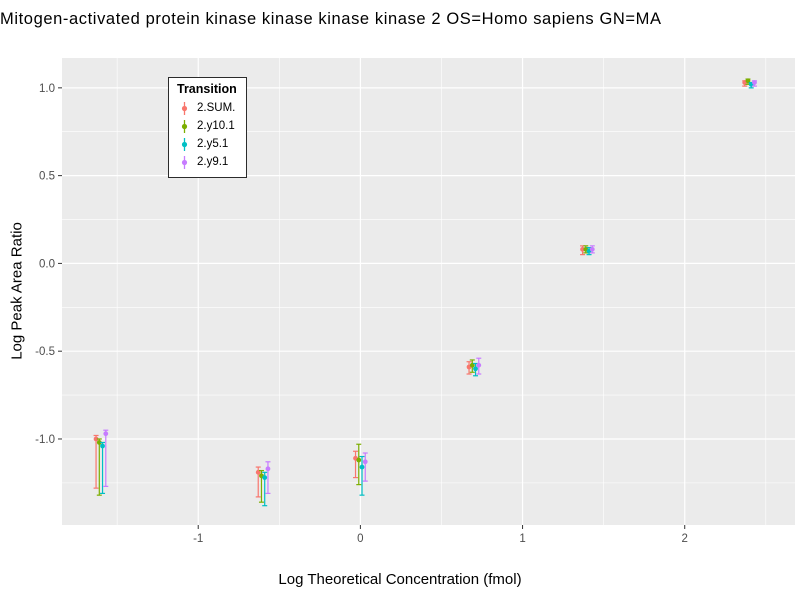 The height and width of the screenshot is (600, 800). I want to click on y-tick-label: 0.5, so click(47, 177).